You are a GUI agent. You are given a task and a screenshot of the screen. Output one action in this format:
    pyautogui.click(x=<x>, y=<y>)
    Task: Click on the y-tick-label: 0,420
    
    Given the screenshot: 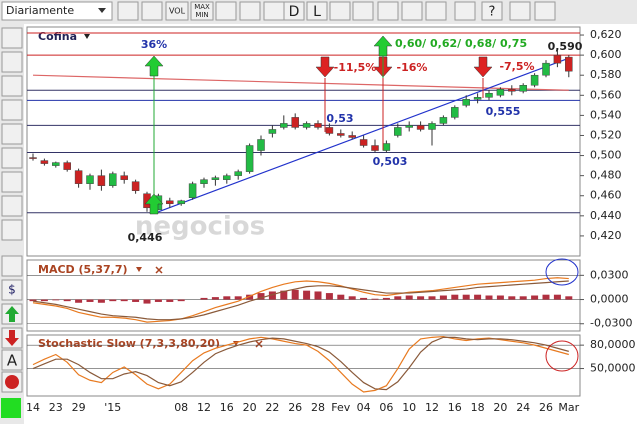 What is the action you would take?
    pyautogui.click(x=606, y=235)
    